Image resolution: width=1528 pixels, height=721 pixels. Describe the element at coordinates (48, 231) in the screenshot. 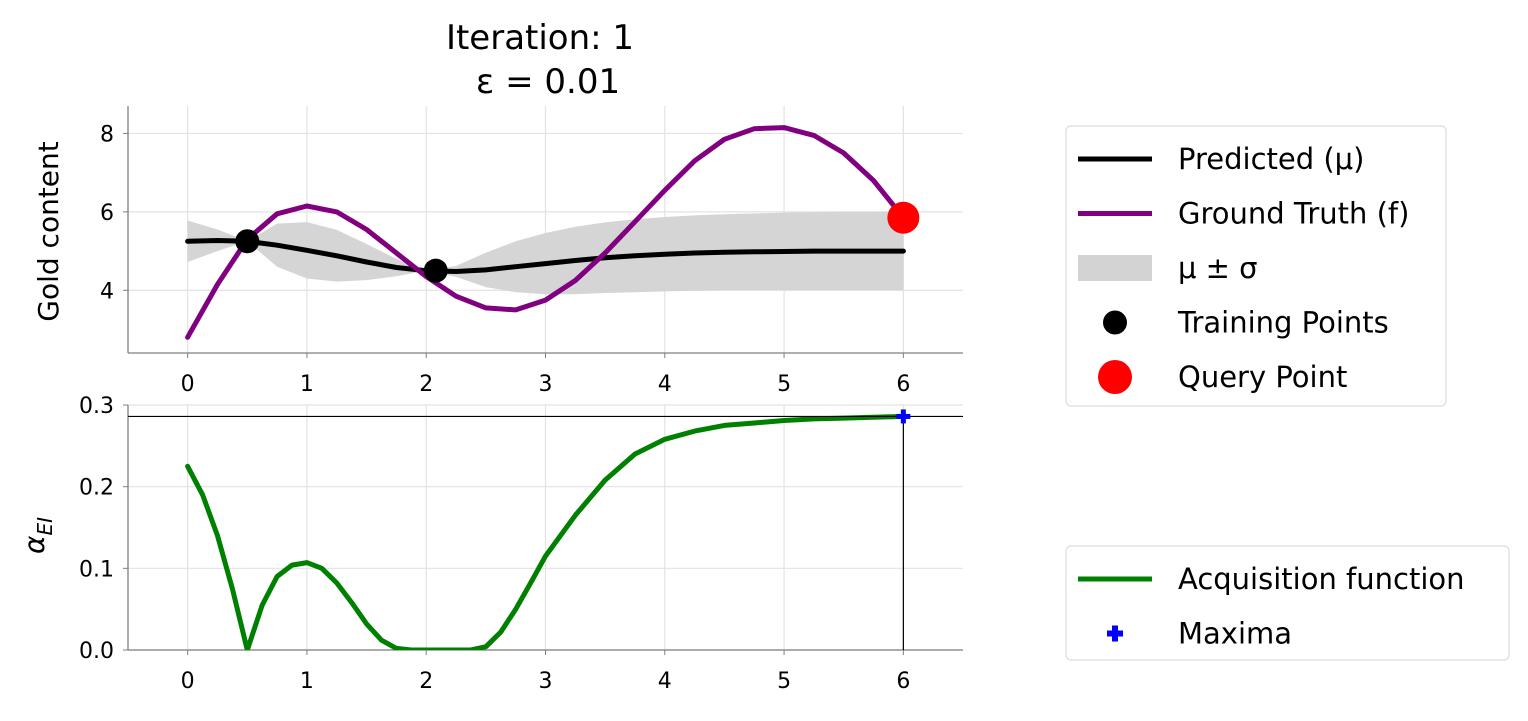

I see `y-axis-label: Gold content` at that location.